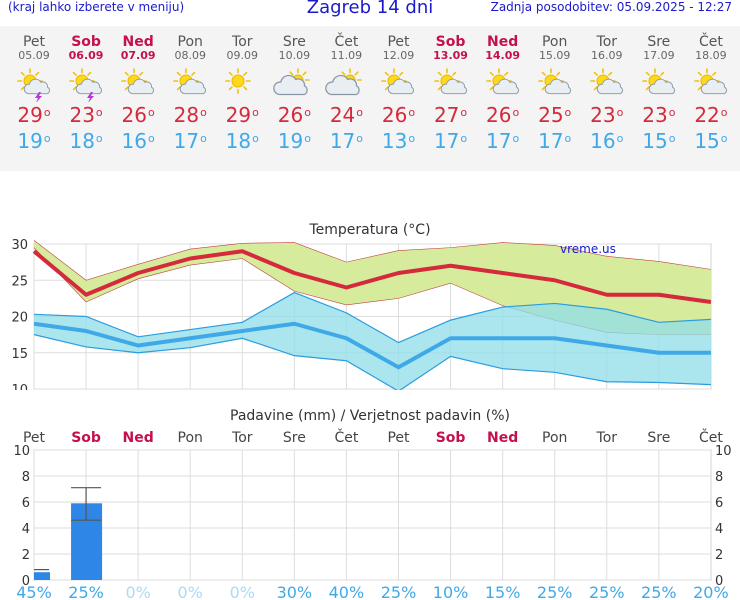 The image size is (740, 600). Describe the element at coordinates (295, 591) in the screenshot. I see `precipitation-probability: 30%` at that location.